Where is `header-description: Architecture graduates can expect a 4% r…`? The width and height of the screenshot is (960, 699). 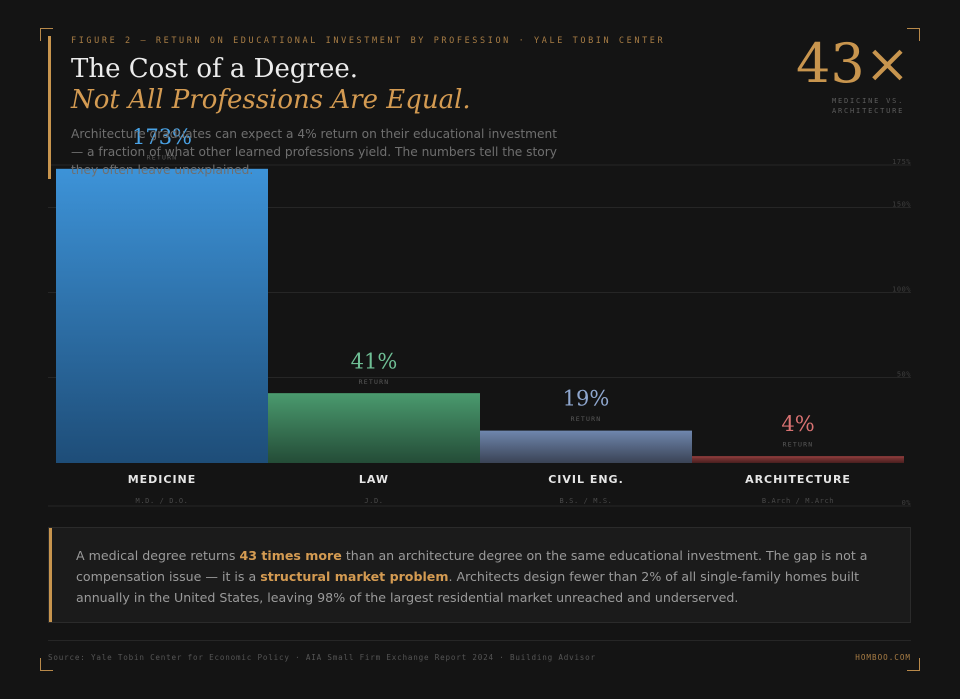
header-description: Architecture graduates can expect a 4% r… is located at coordinates (314, 152).